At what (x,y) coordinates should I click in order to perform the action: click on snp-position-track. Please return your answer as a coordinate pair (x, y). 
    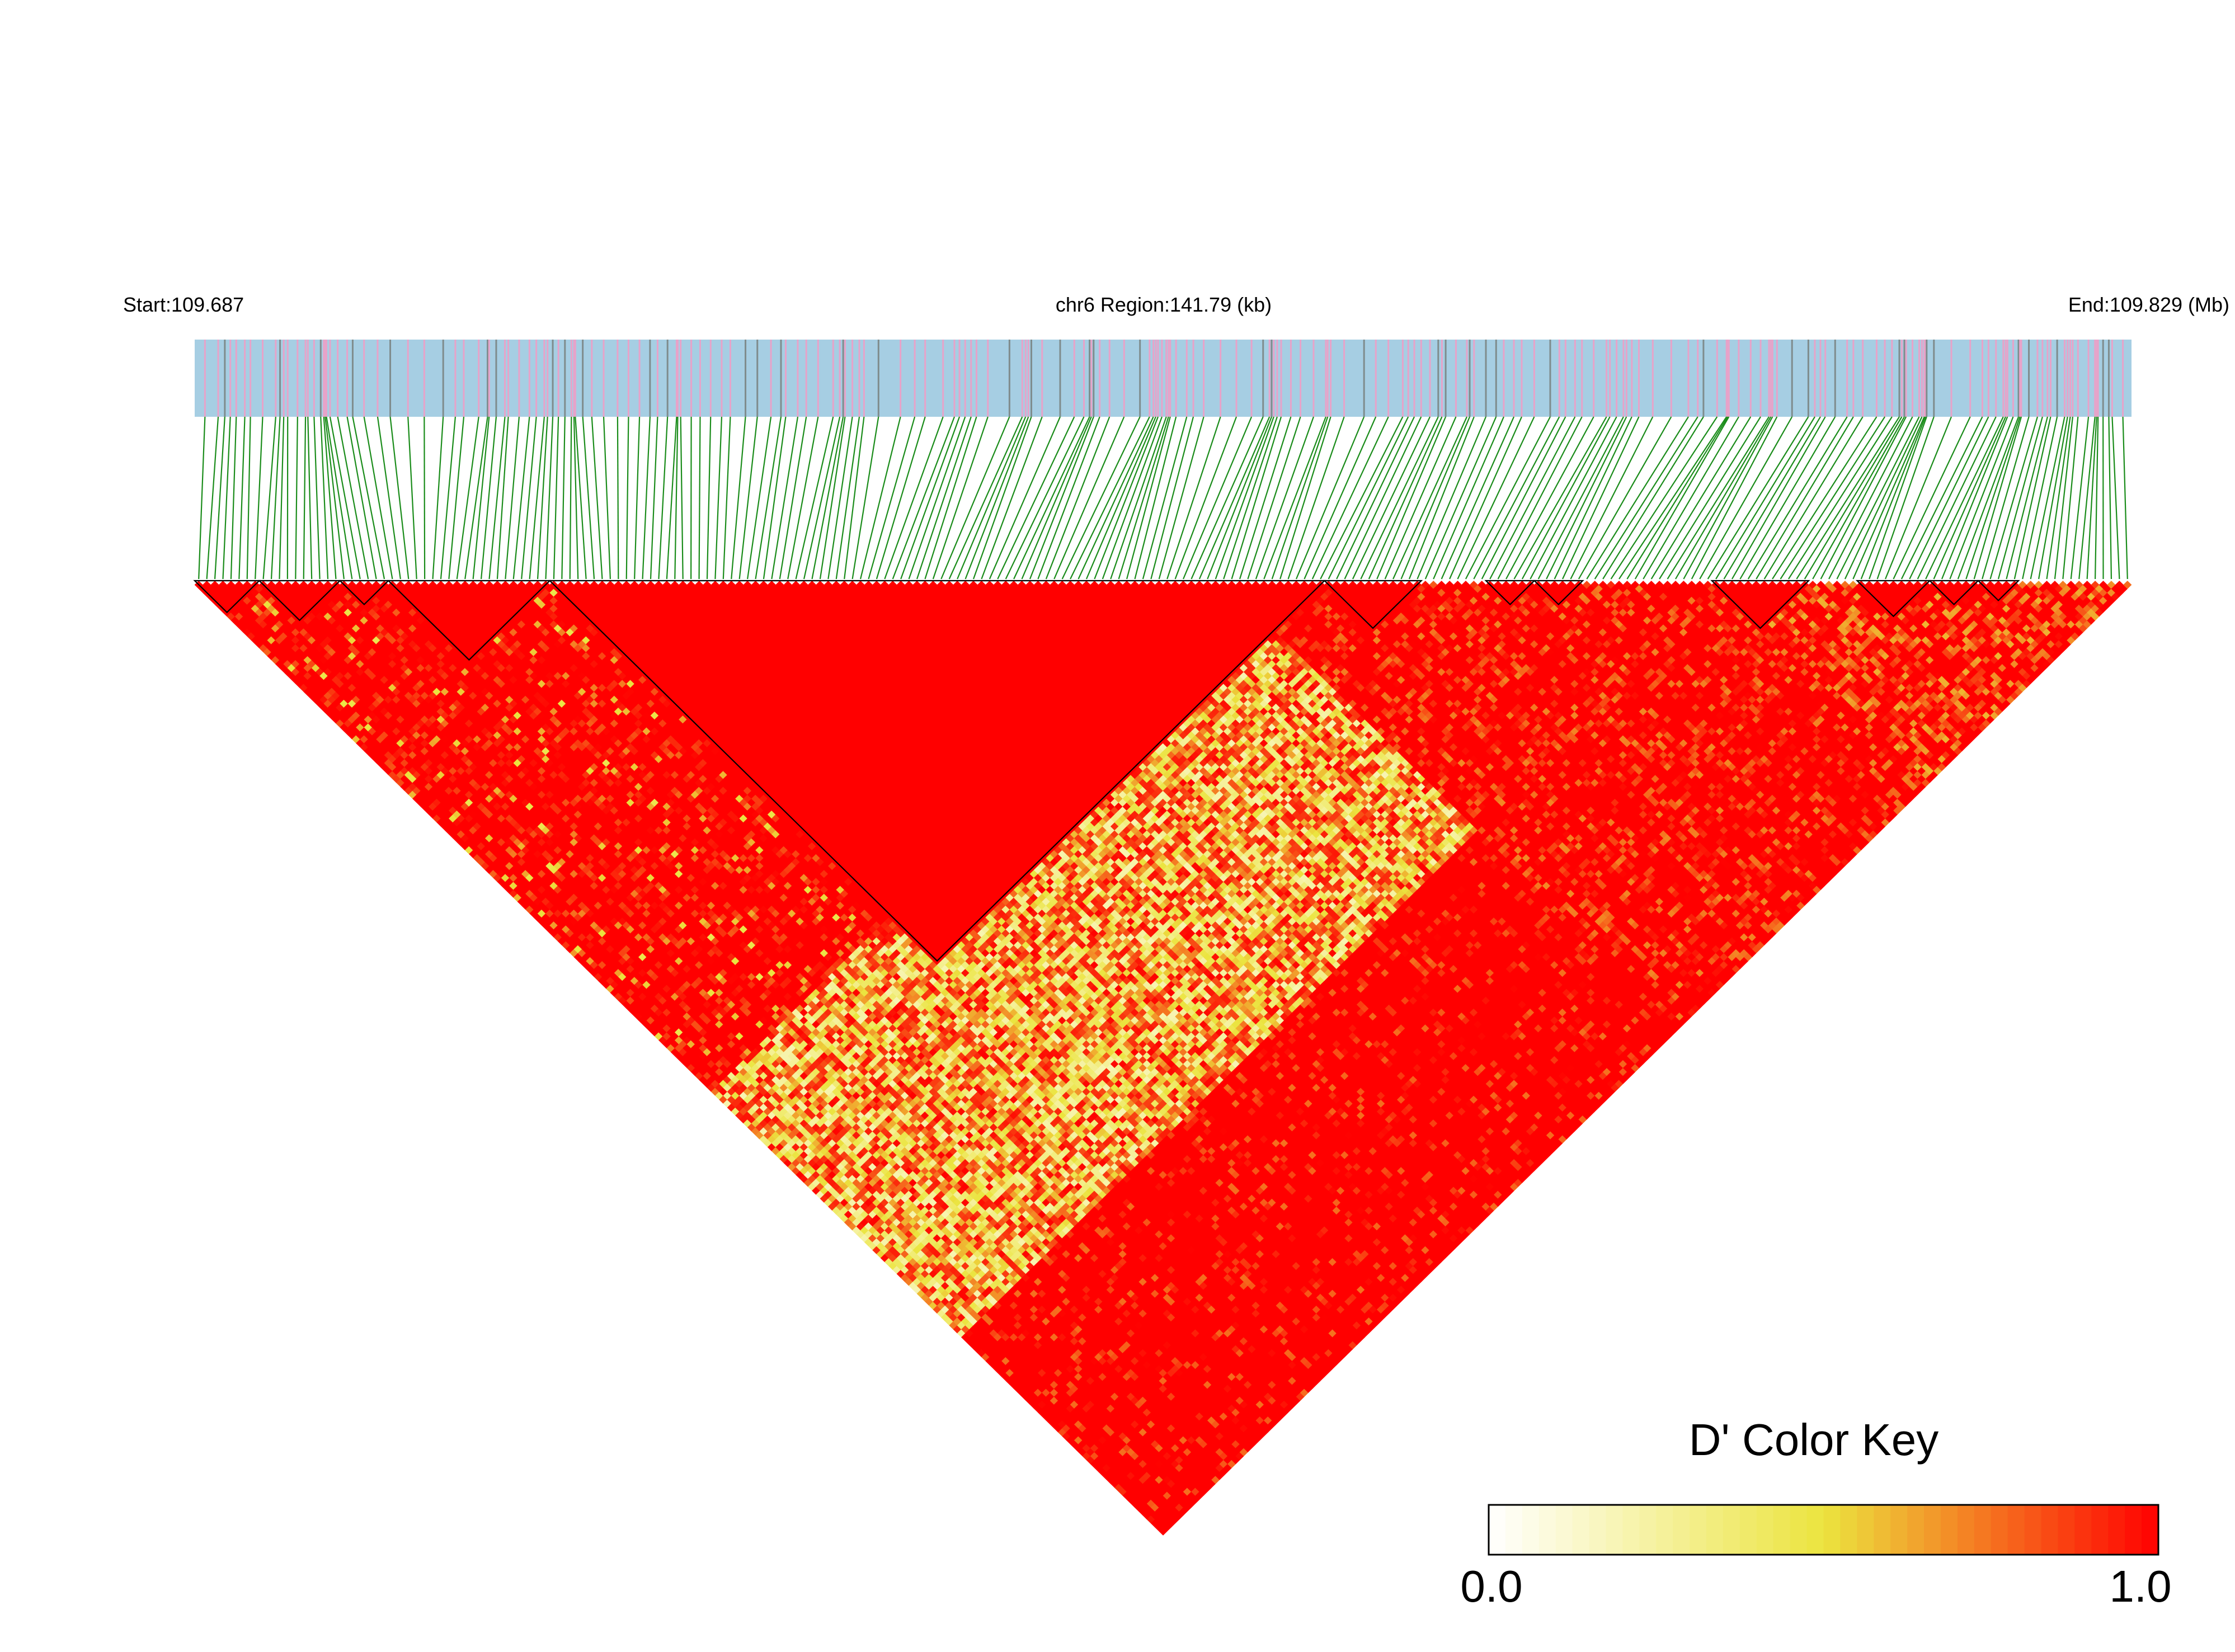
    Looking at the image, I should click on (1163, 379).